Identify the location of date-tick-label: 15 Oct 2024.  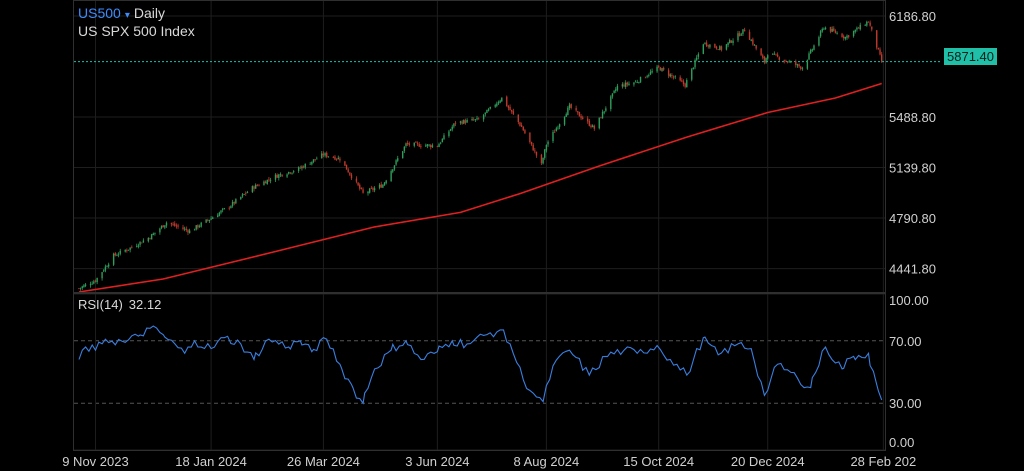
(658, 461).